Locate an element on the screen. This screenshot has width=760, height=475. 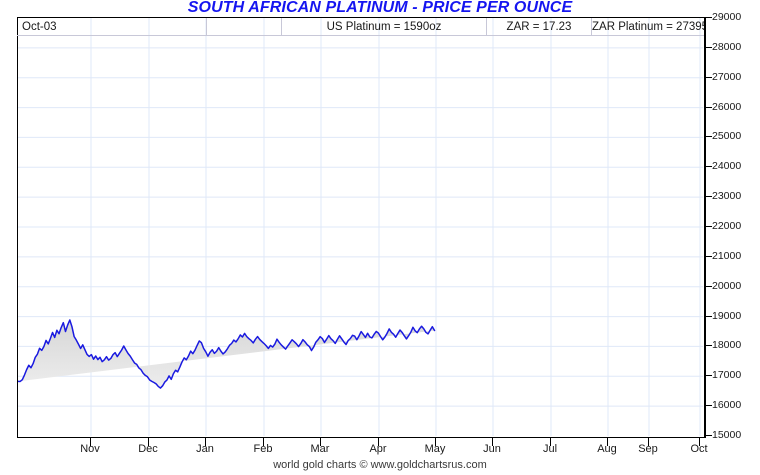
y-axis-label: 24000 is located at coordinates (727, 166).